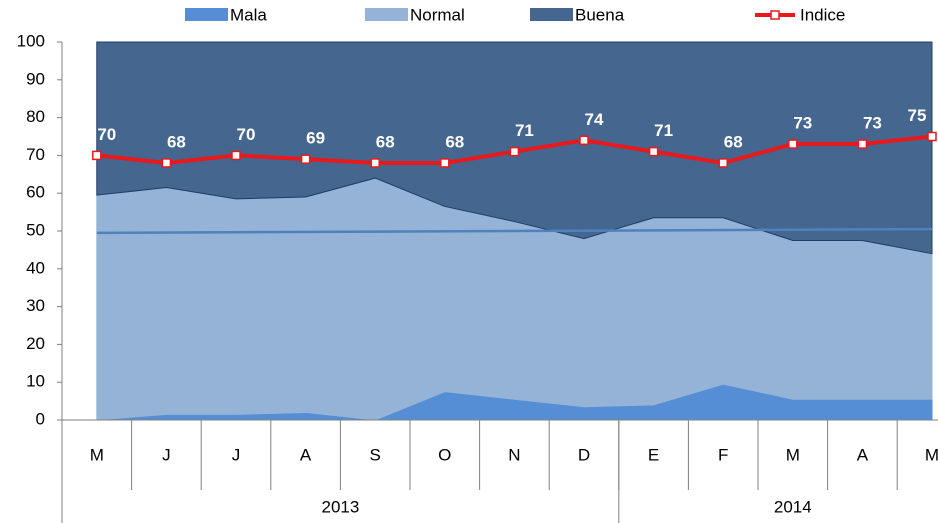 The image size is (938, 523). What do you see at coordinates (315, 138) in the screenshot?
I see `data-label: 69` at bounding box center [315, 138].